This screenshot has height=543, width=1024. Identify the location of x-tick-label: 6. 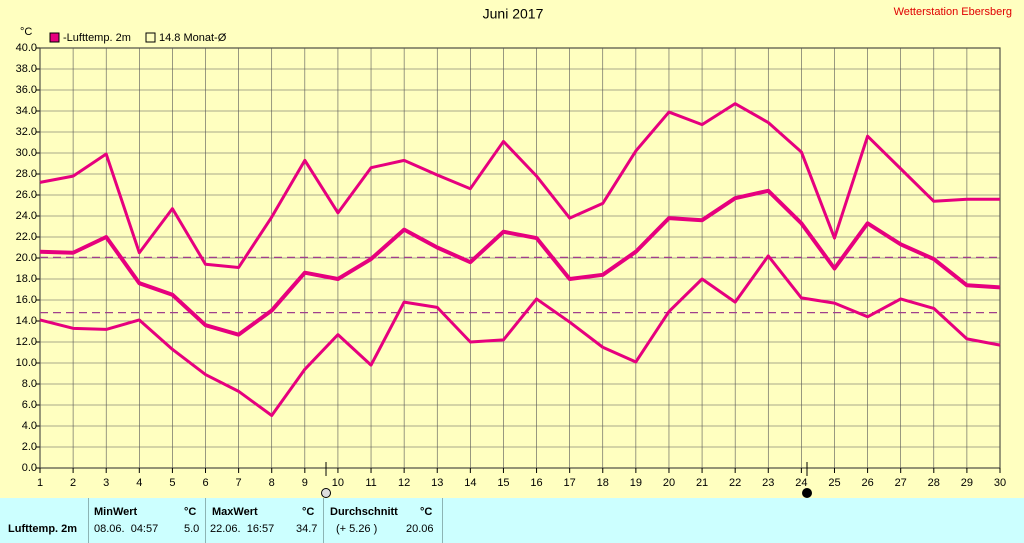
(205, 483).